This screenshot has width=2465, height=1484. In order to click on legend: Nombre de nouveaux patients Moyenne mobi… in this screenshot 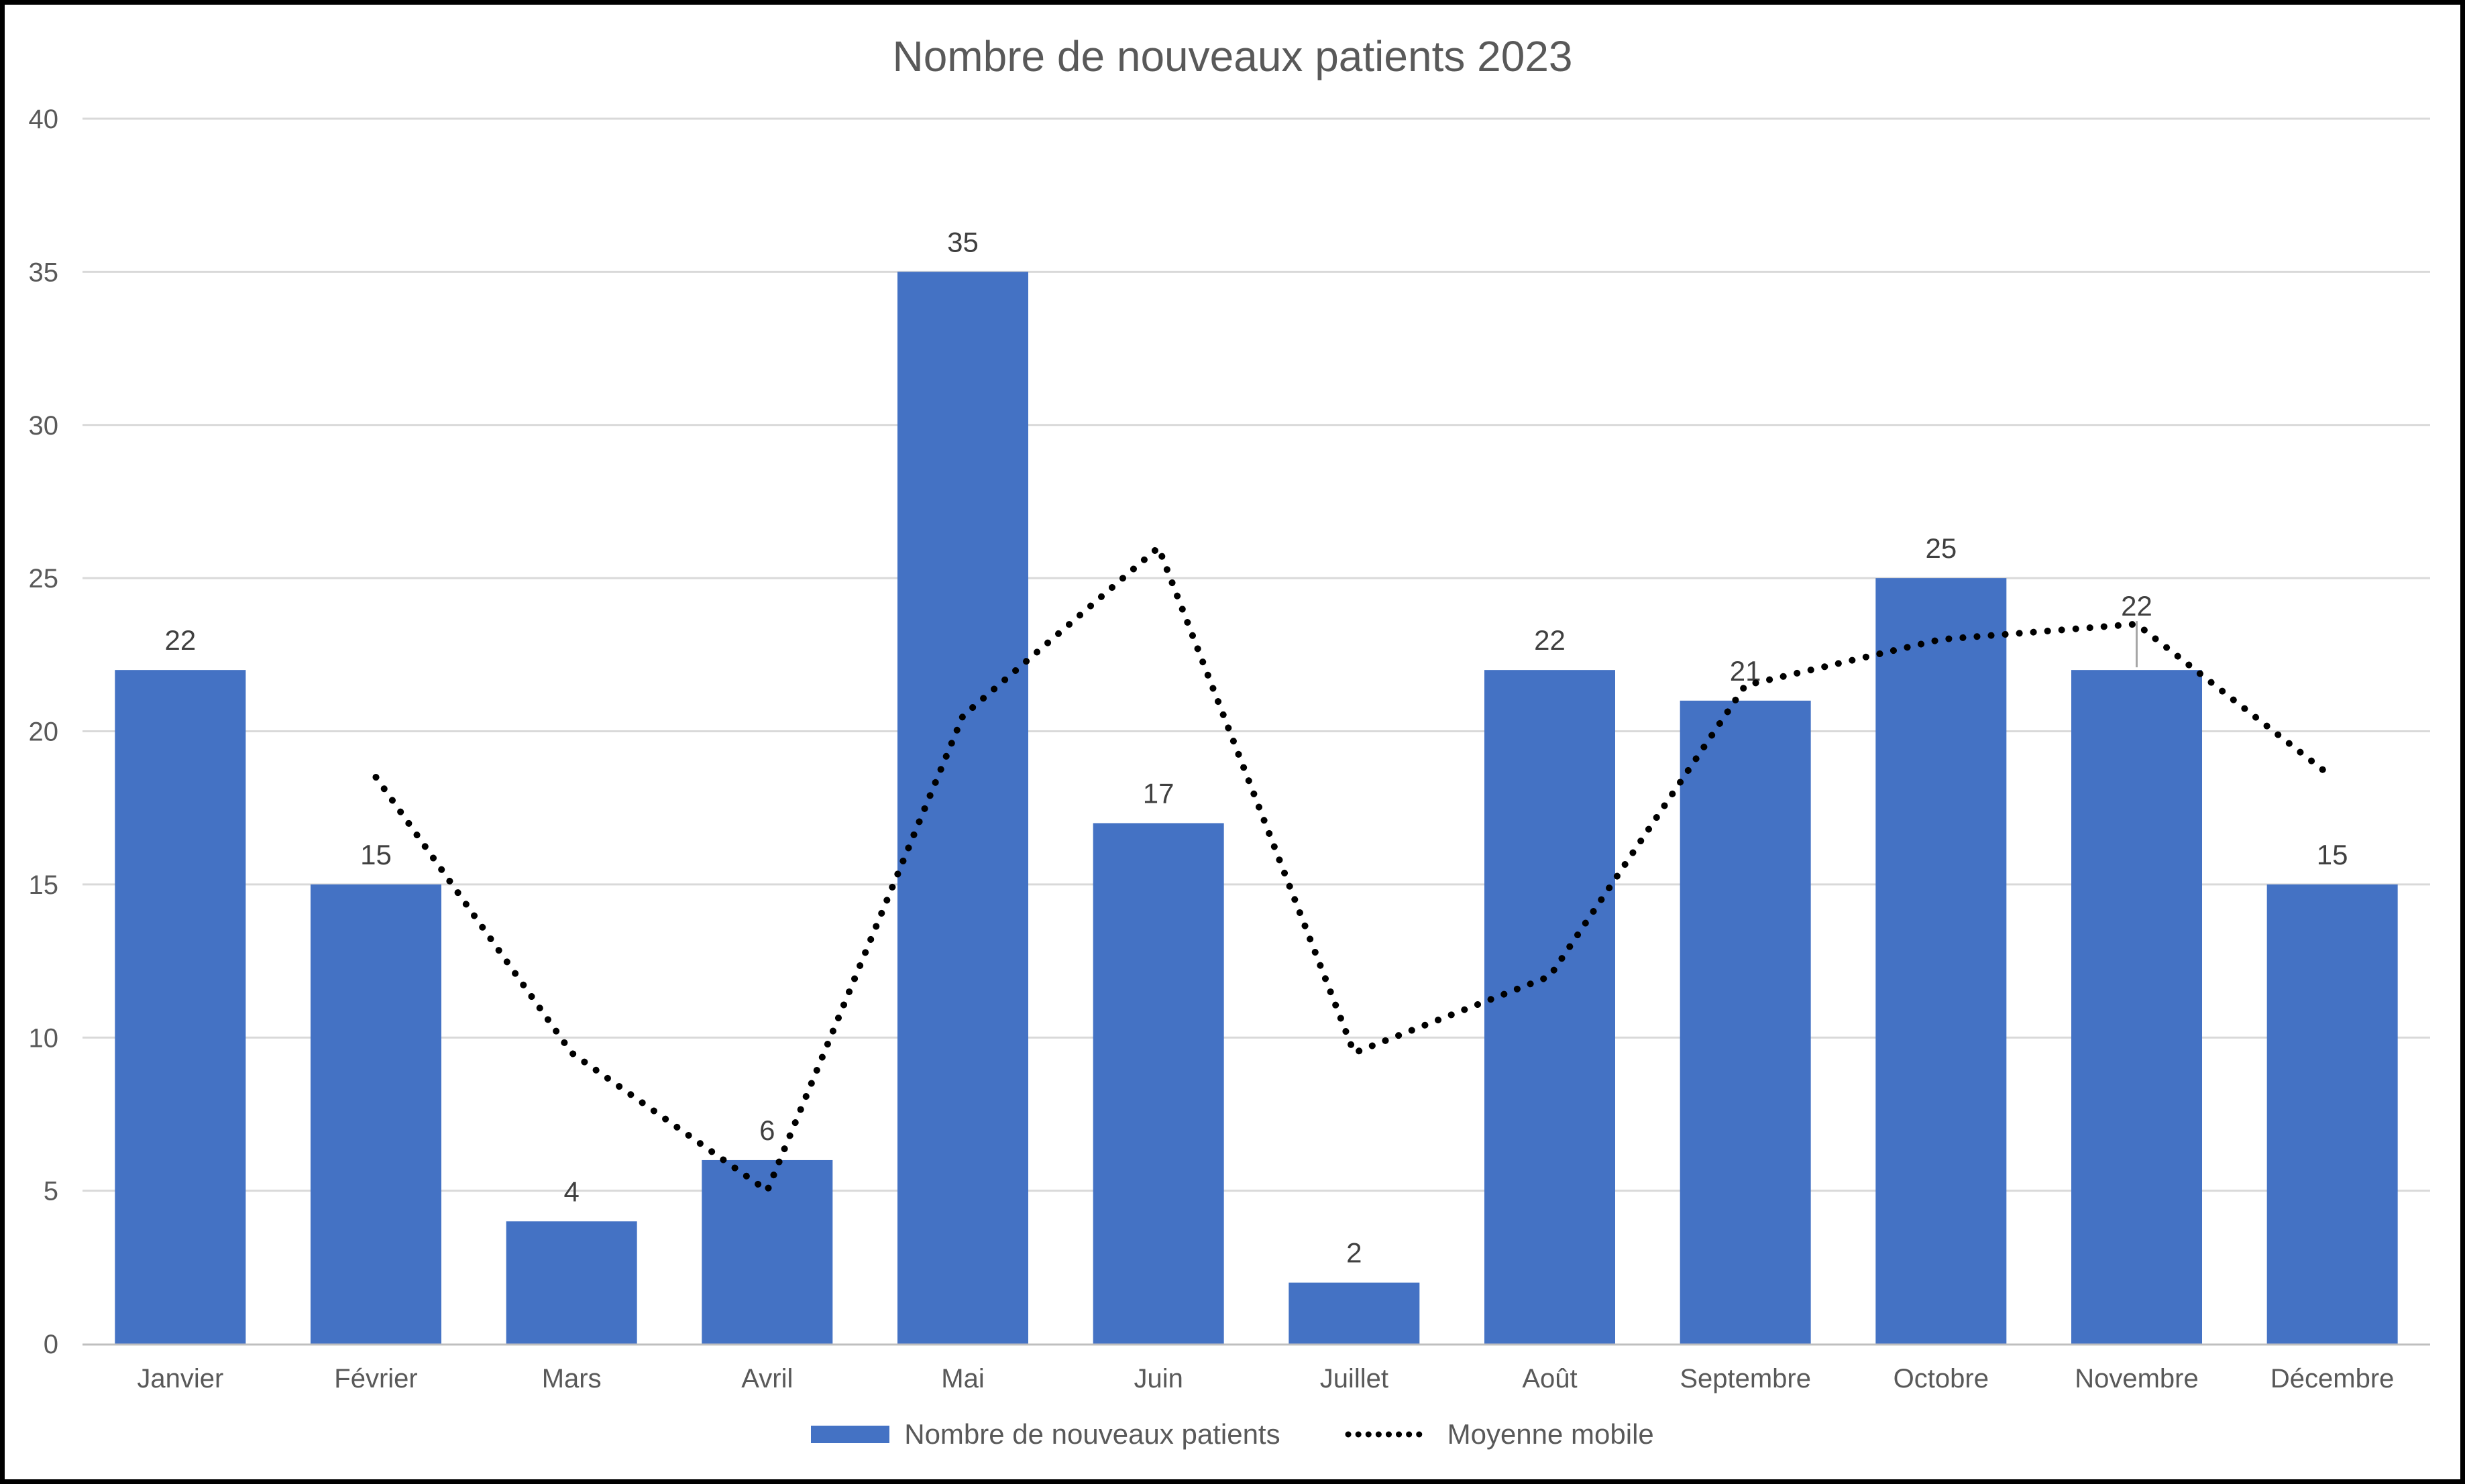, I will do `click(1232, 1434)`.